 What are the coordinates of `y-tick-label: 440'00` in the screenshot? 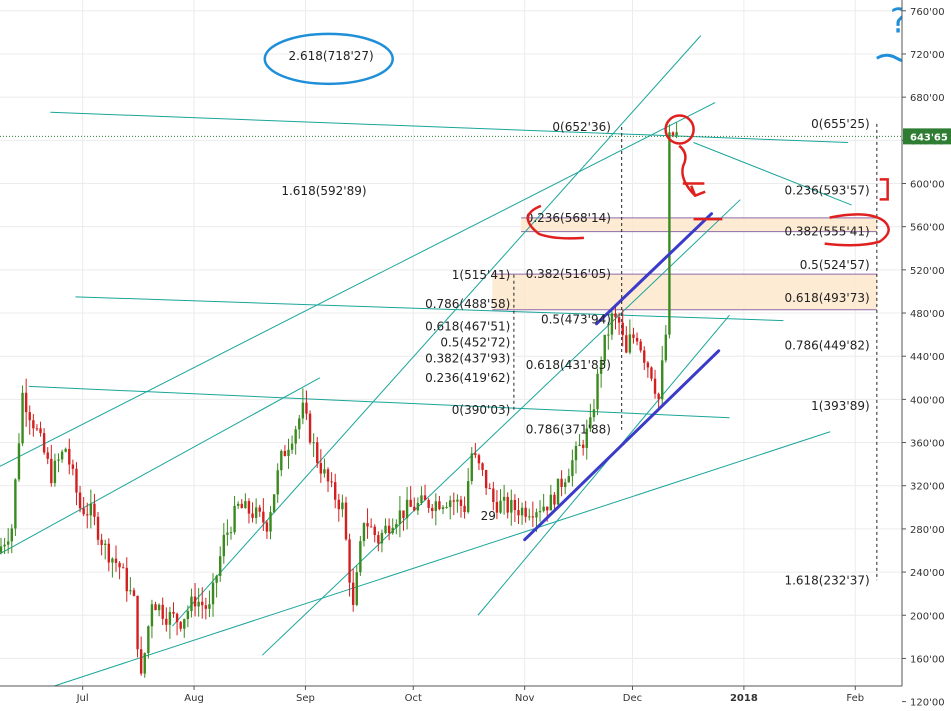 It's located at (927, 357).